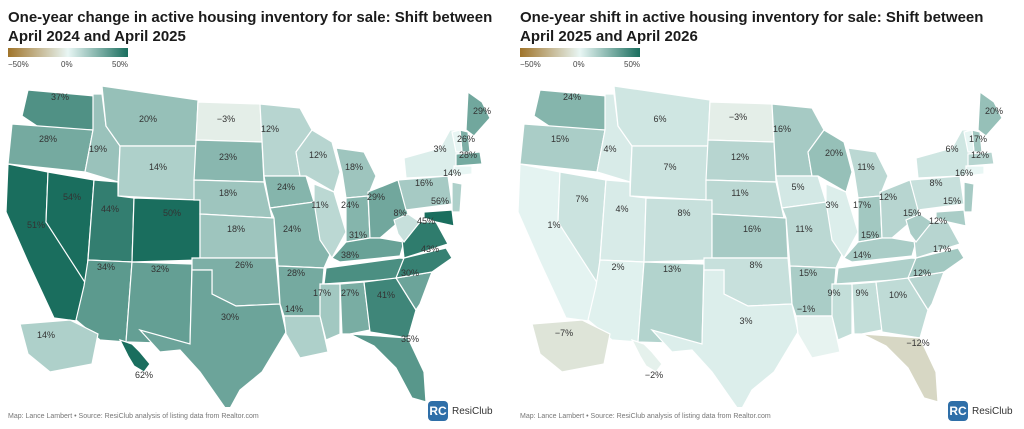  What do you see at coordinates (969, 197) in the screenshot?
I see `state-nj` at bounding box center [969, 197].